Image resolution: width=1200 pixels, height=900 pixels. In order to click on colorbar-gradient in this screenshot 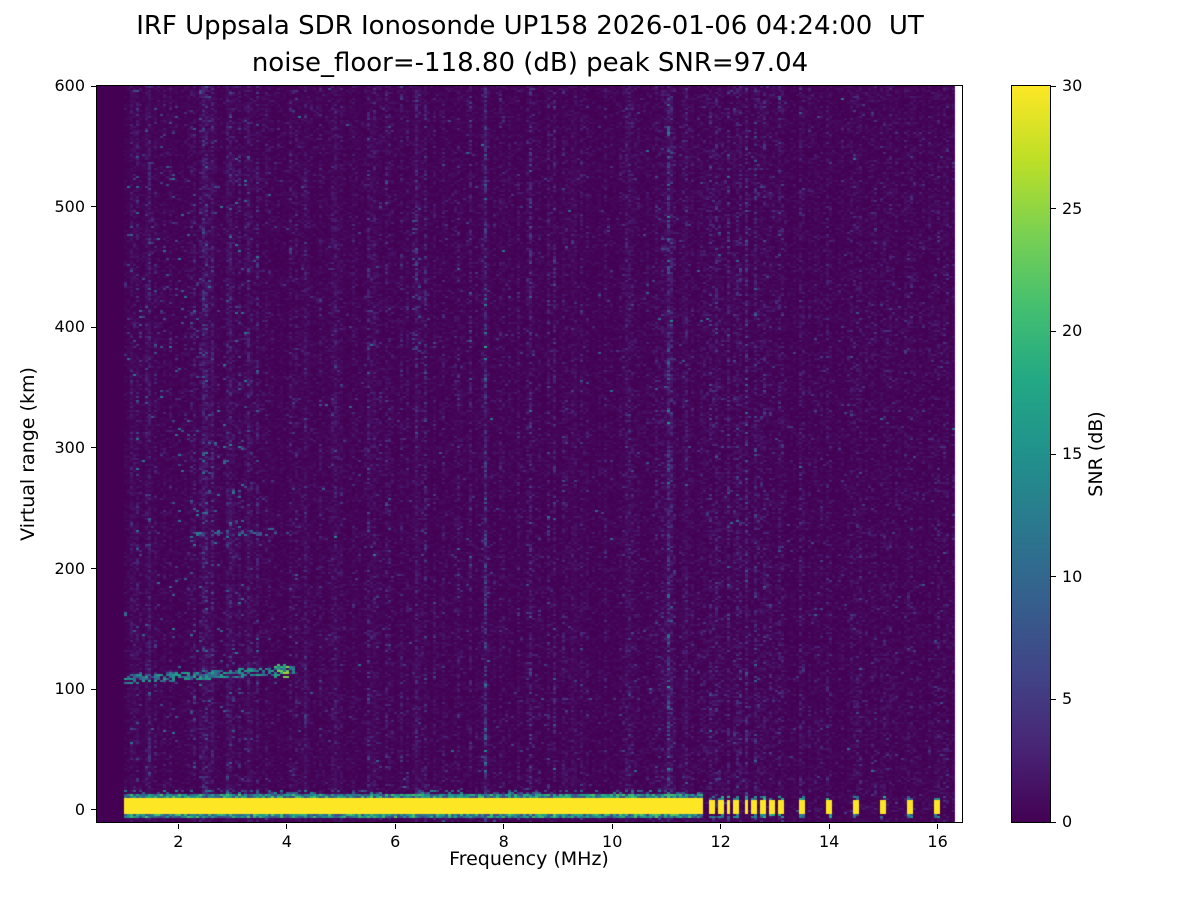, I will do `click(1031, 454)`.